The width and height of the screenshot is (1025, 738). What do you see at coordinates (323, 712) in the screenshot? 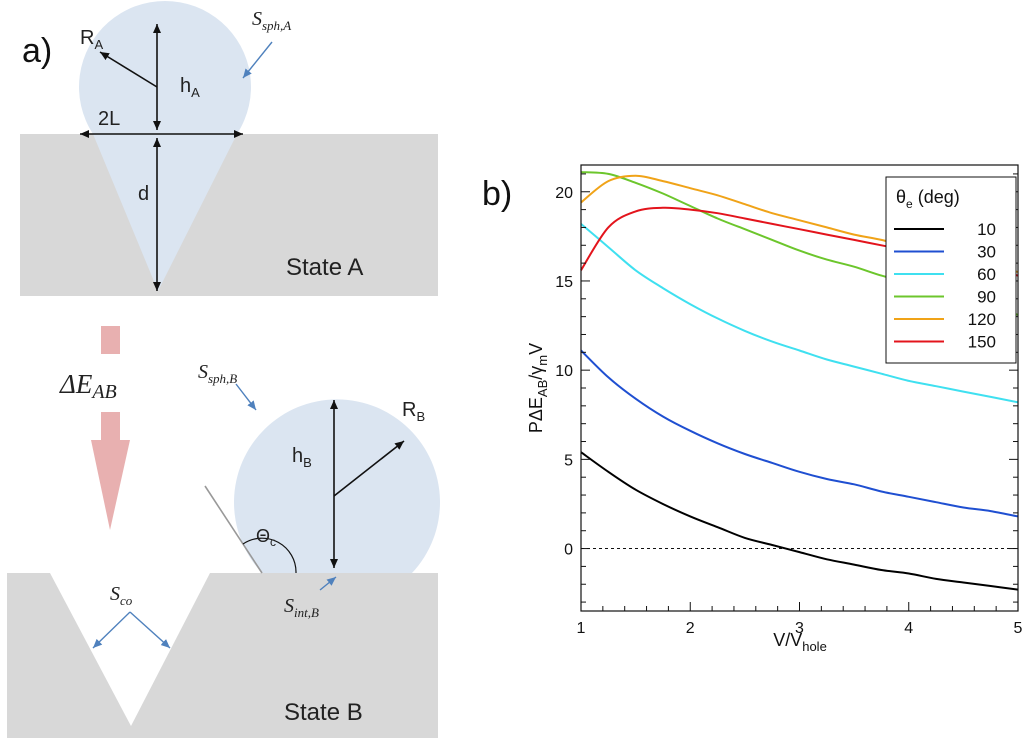
I see `state-b-title: State B` at bounding box center [323, 712].